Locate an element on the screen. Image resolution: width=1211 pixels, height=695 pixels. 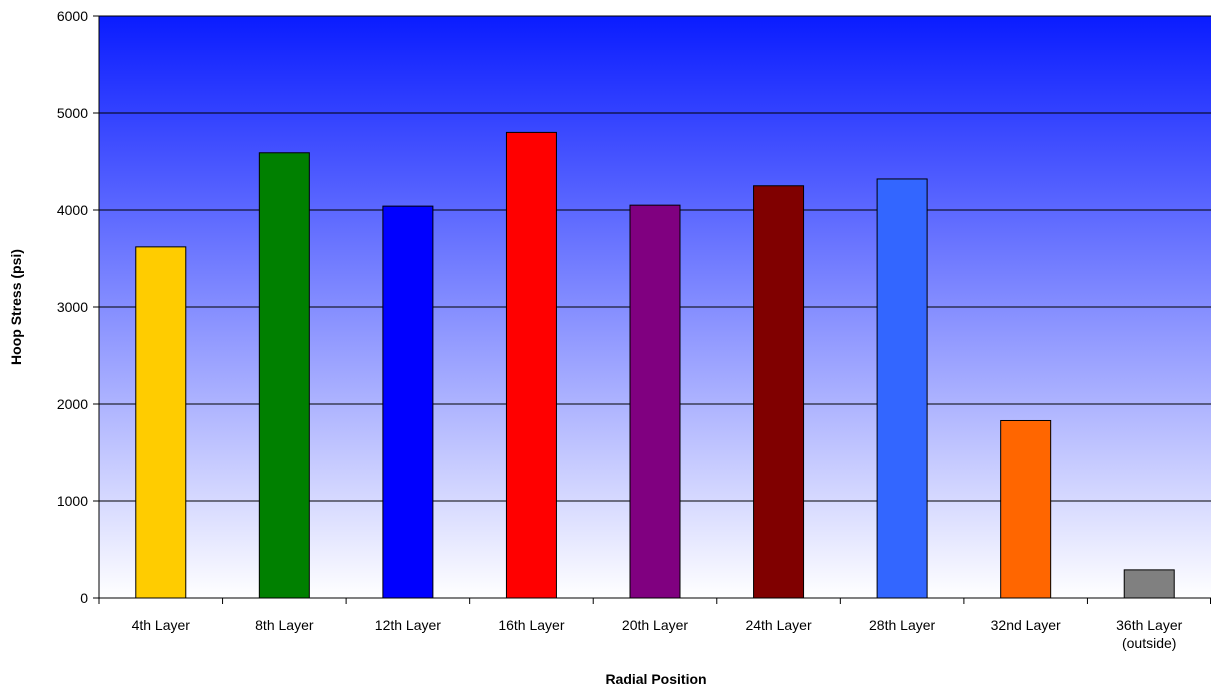
x-tick-label-line: 28th Layer is located at coordinates (902, 625).